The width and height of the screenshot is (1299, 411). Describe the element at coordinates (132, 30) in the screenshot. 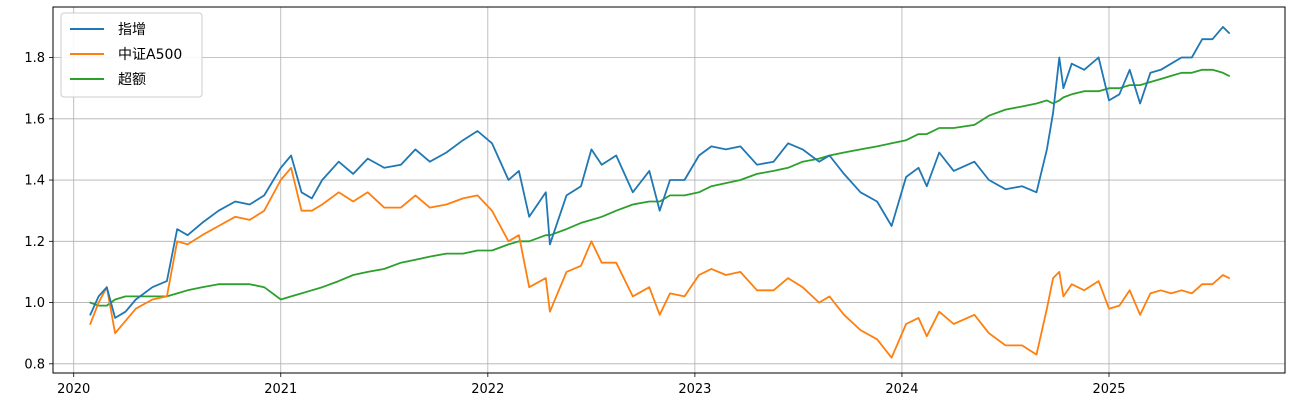

I see `legend-label-1: 指增` at that location.